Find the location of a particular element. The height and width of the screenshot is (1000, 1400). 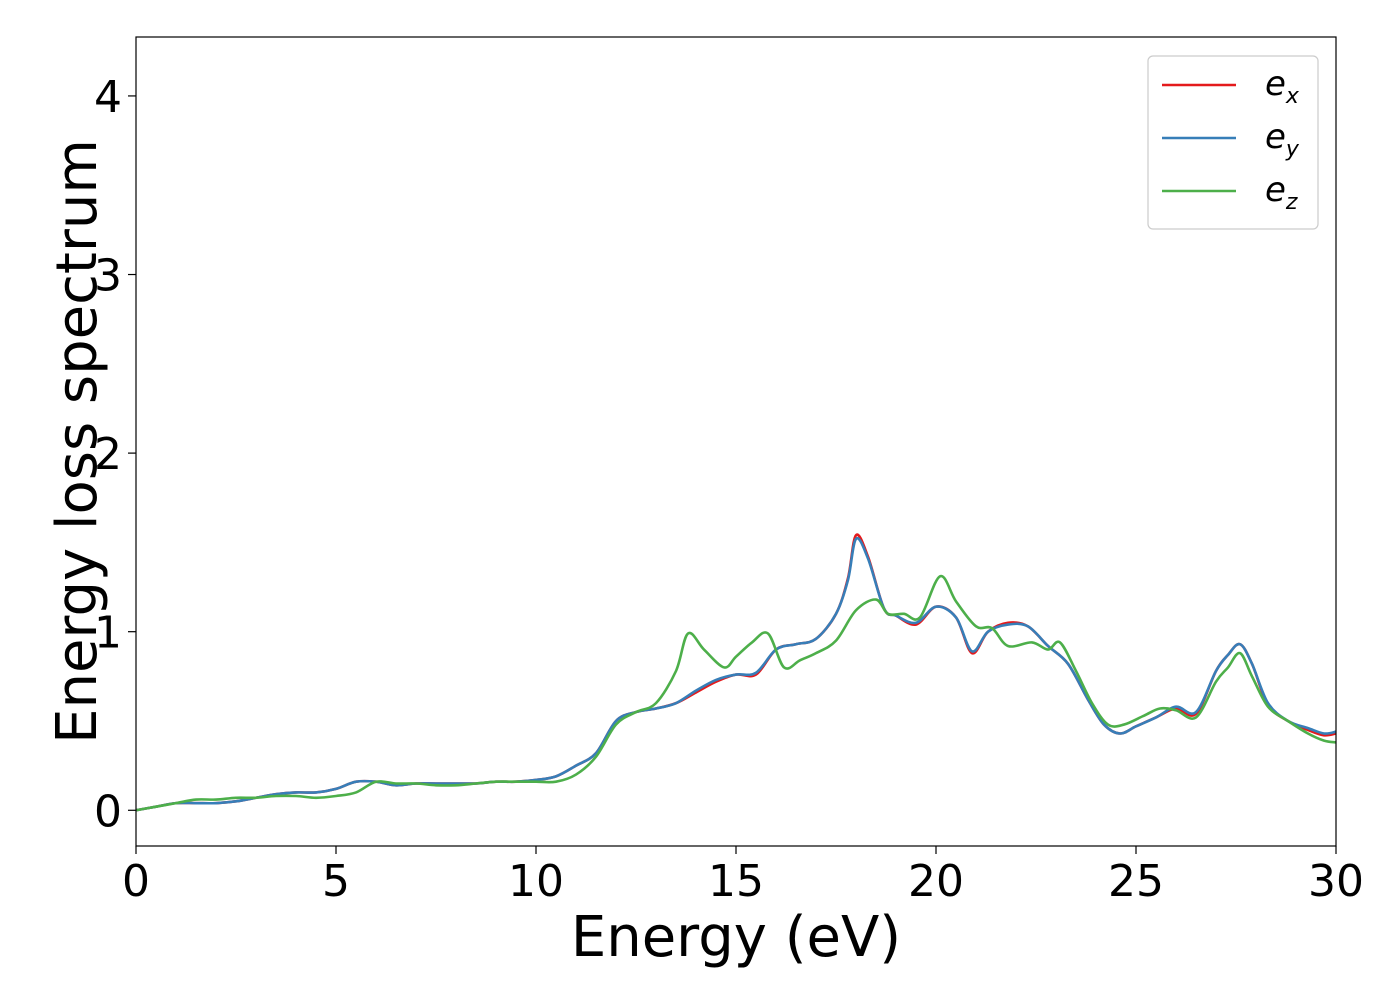

y-tick-label: 1 is located at coordinates (108, 633).